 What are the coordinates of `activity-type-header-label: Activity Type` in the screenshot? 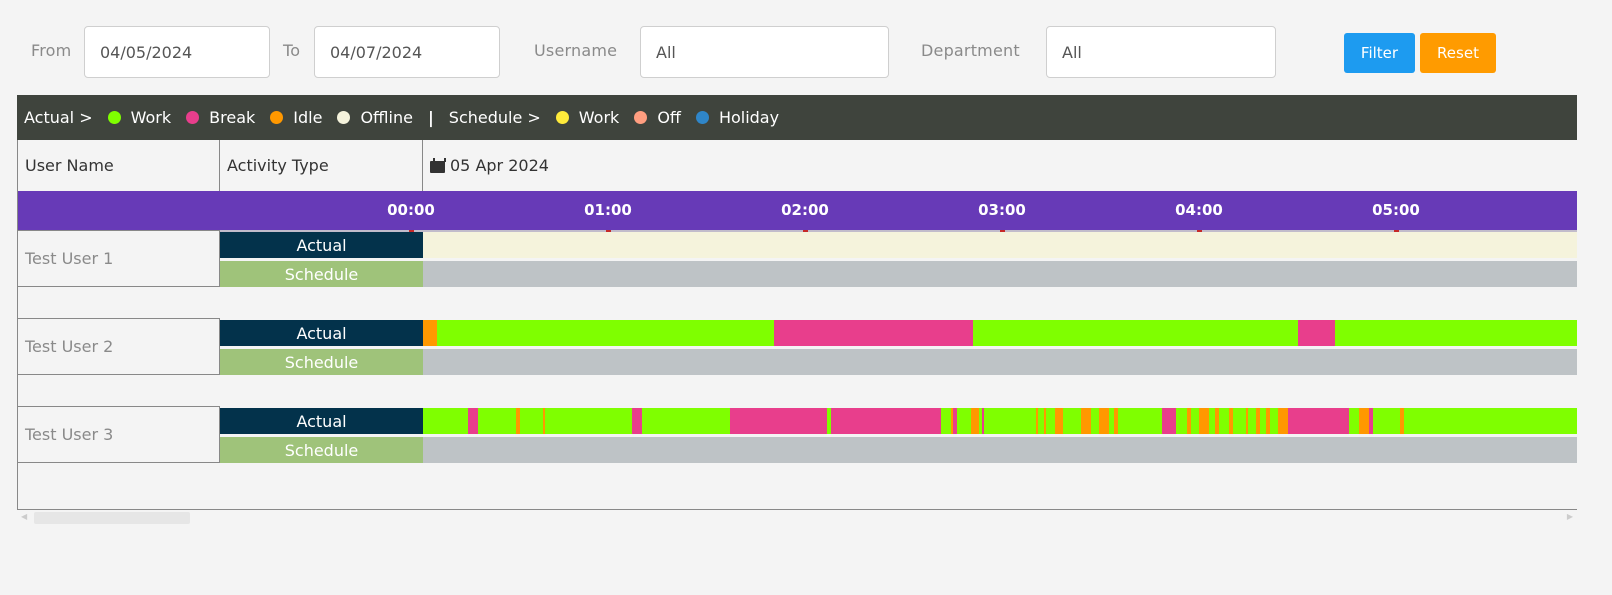 It's located at (278, 165).